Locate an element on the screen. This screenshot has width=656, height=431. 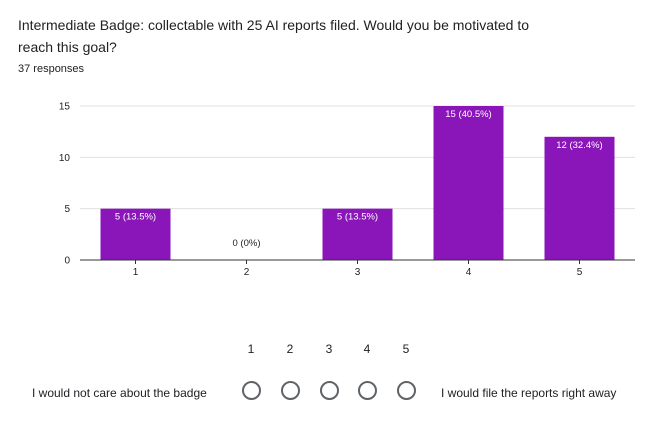
response-count: 37 responses is located at coordinates (51, 69).